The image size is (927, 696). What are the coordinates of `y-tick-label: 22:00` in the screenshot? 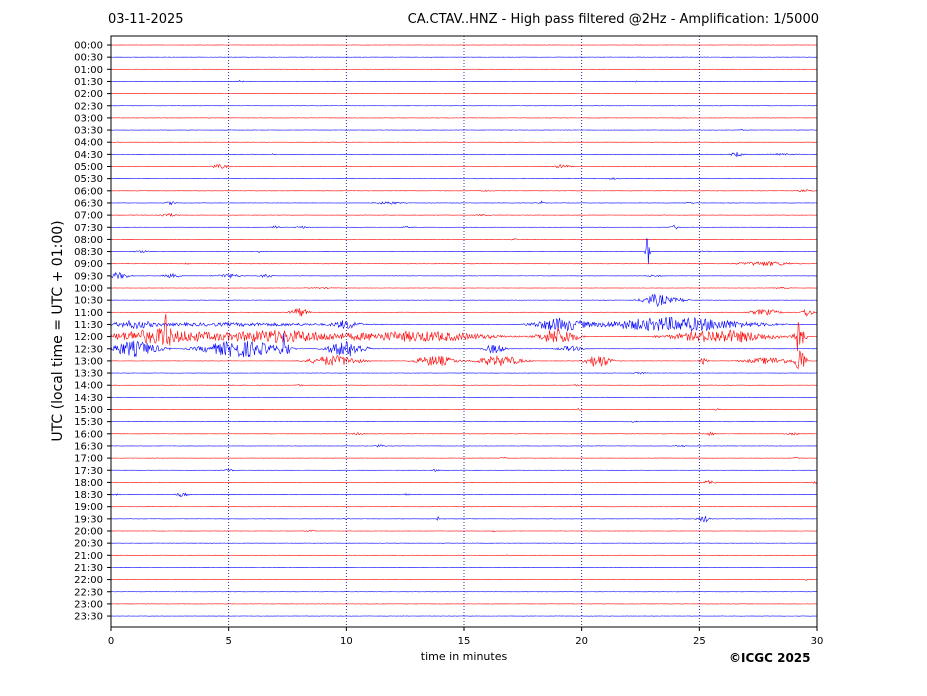 It's located at (88, 580).